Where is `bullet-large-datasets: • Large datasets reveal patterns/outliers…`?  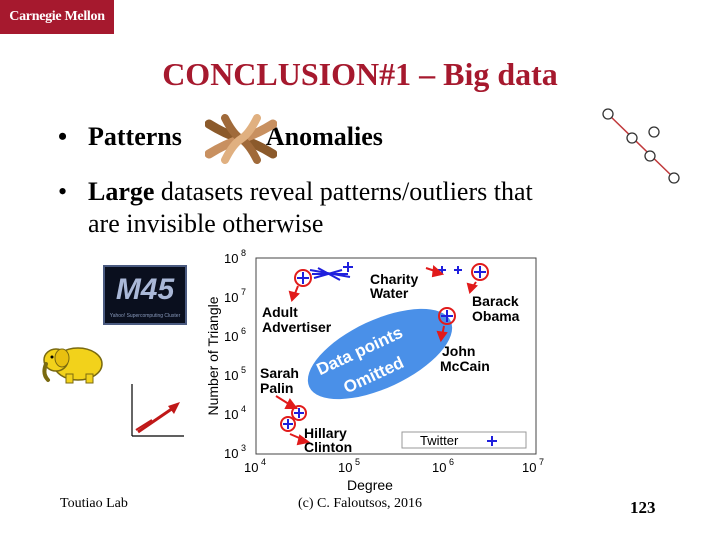
bullet-large-datasets: • Large datasets reveal patterns/outliers… is located at coordinates (358, 208).